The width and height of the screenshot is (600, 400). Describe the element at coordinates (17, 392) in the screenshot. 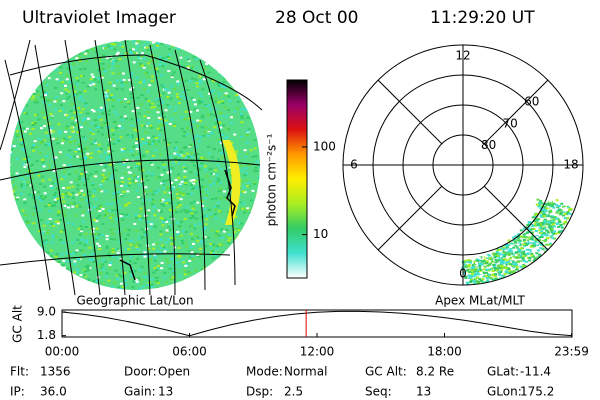

I see `status-label: IP:` at that location.